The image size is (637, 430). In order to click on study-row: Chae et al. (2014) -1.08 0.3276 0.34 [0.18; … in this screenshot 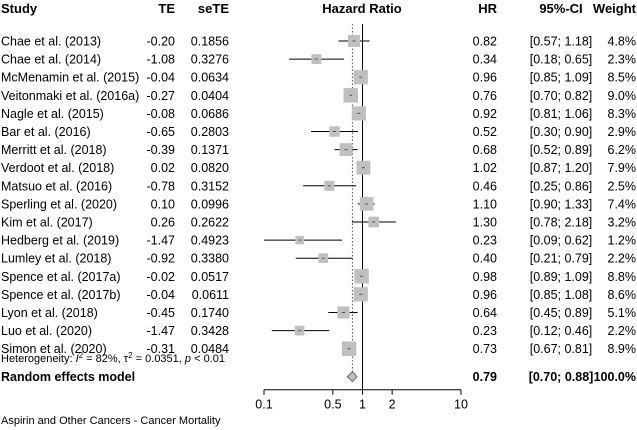, I will do `click(318, 60)`.